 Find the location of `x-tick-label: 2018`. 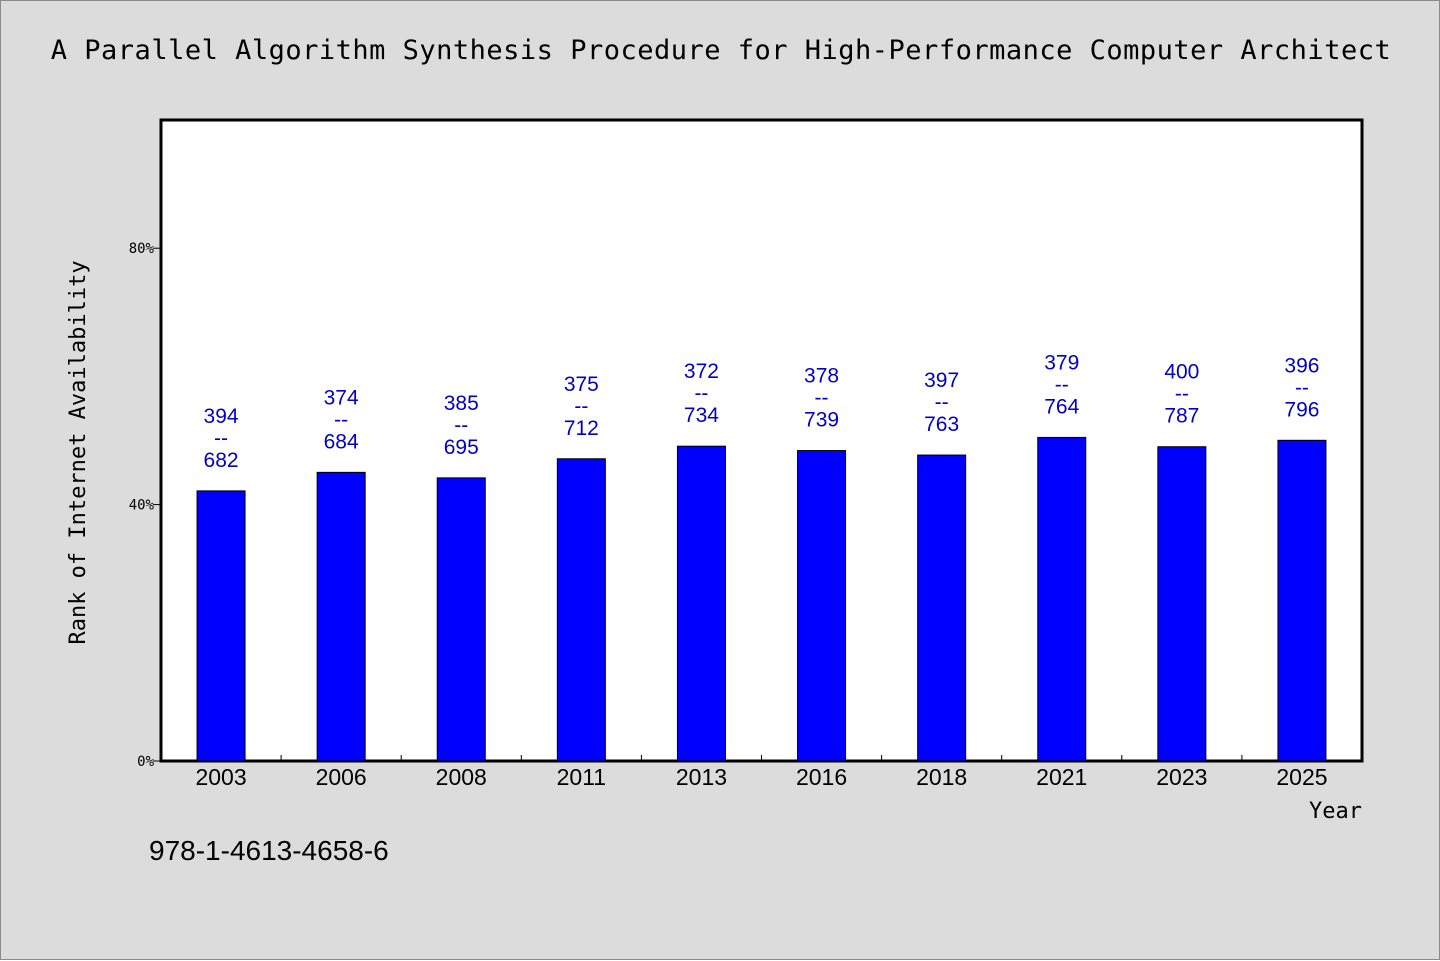

x-tick-label: 2018 is located at coordinates (941, 777).